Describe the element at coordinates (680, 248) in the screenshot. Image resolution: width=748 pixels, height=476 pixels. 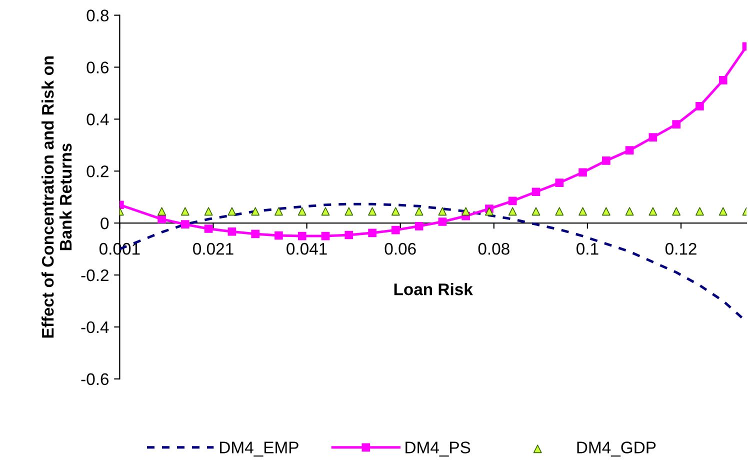
I see `x-tick-label: 0.12` at that location.